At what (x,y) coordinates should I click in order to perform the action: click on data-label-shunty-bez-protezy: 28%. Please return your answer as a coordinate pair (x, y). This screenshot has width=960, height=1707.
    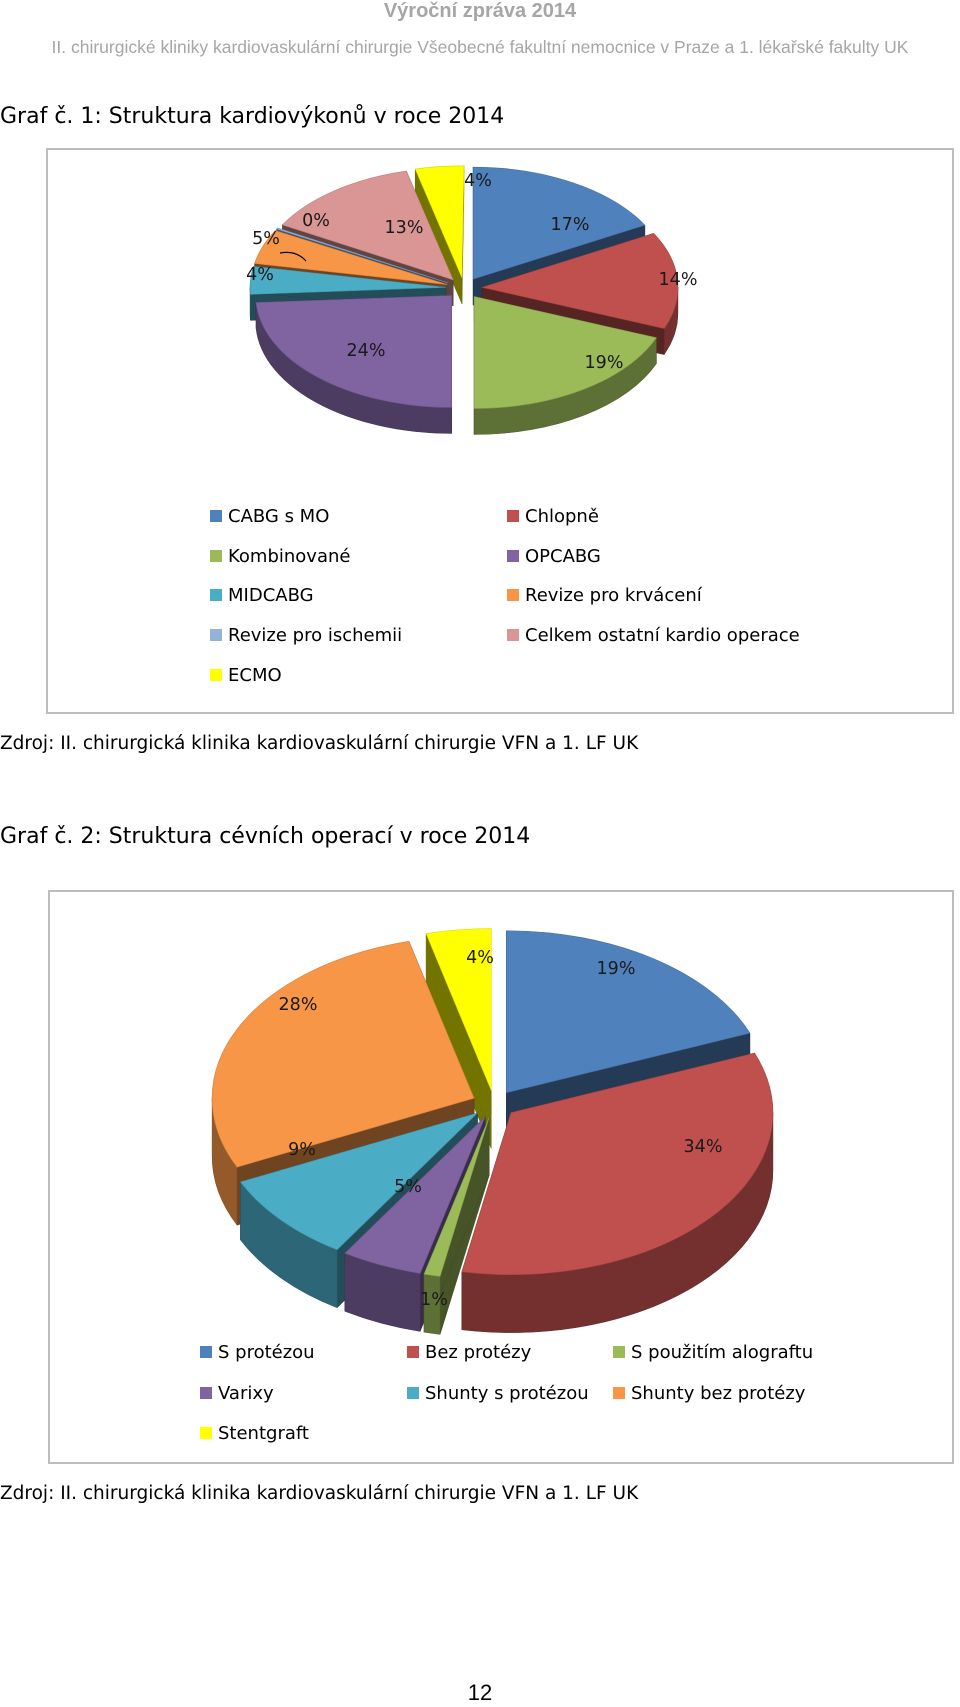
    Looking at the image, I should click on (298, 1005).